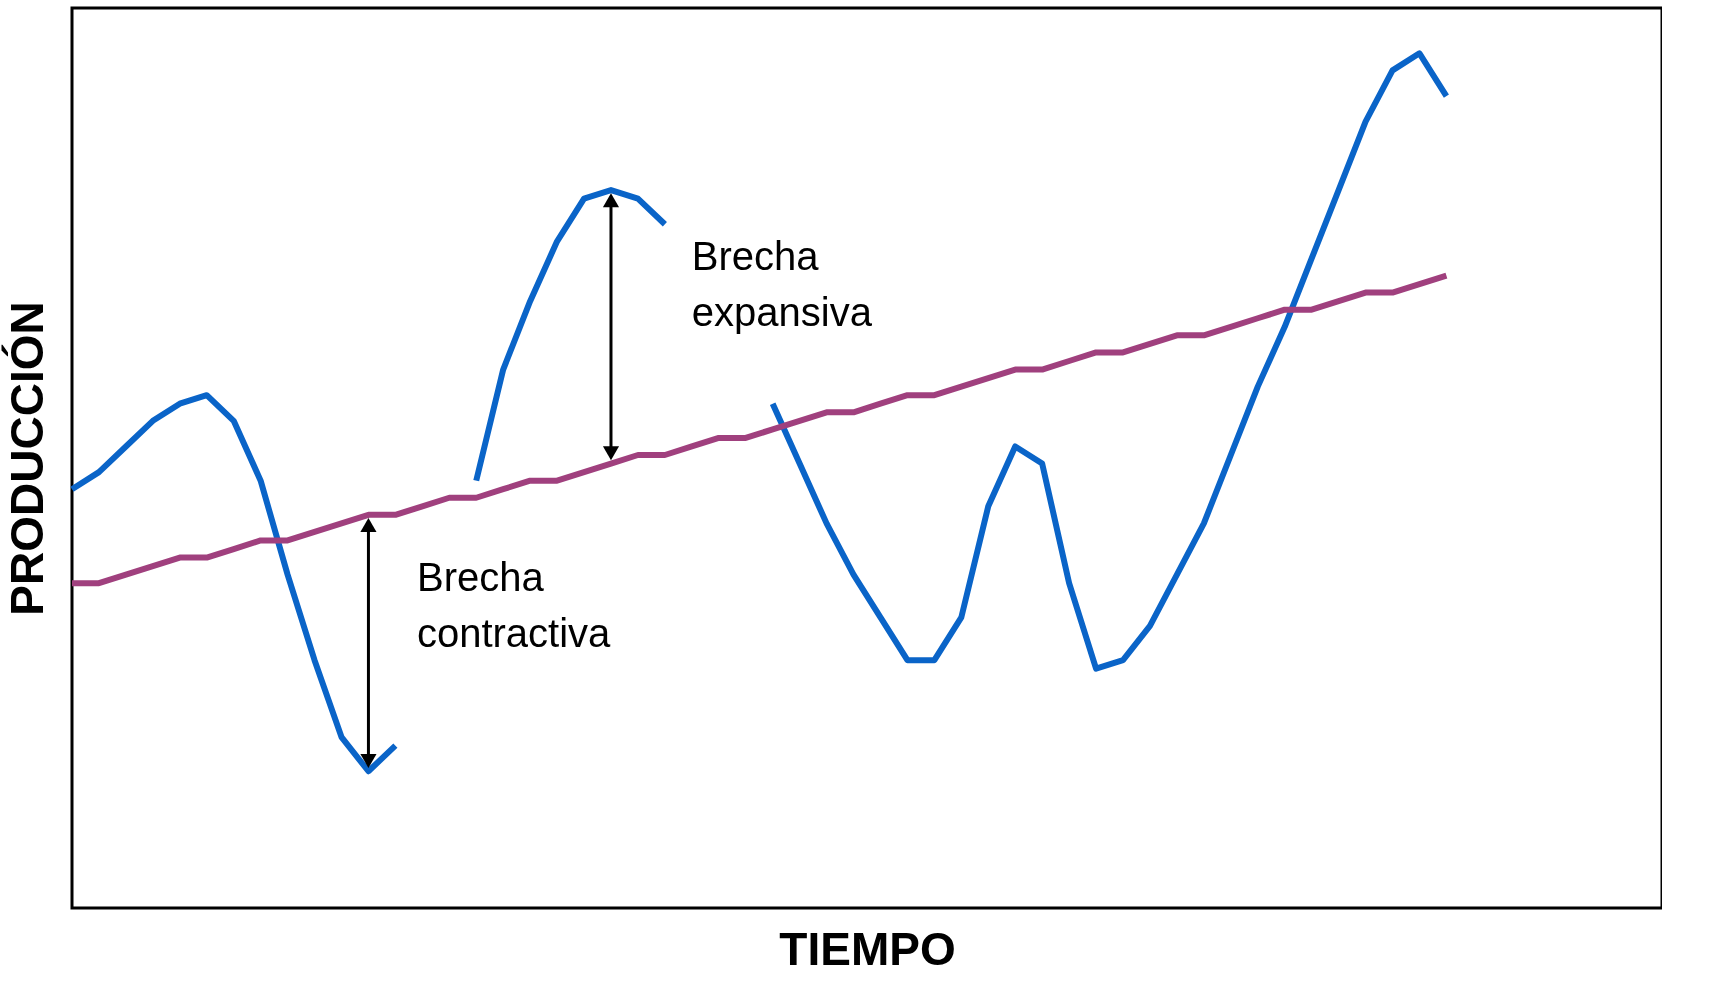 The height and width of the screenshot is (981, 1710). What do you see at coordinates (26, 458) in the screenshot?
I see `y-axis-title: PRODUCCIÓN` at bounding box center [26, 458].